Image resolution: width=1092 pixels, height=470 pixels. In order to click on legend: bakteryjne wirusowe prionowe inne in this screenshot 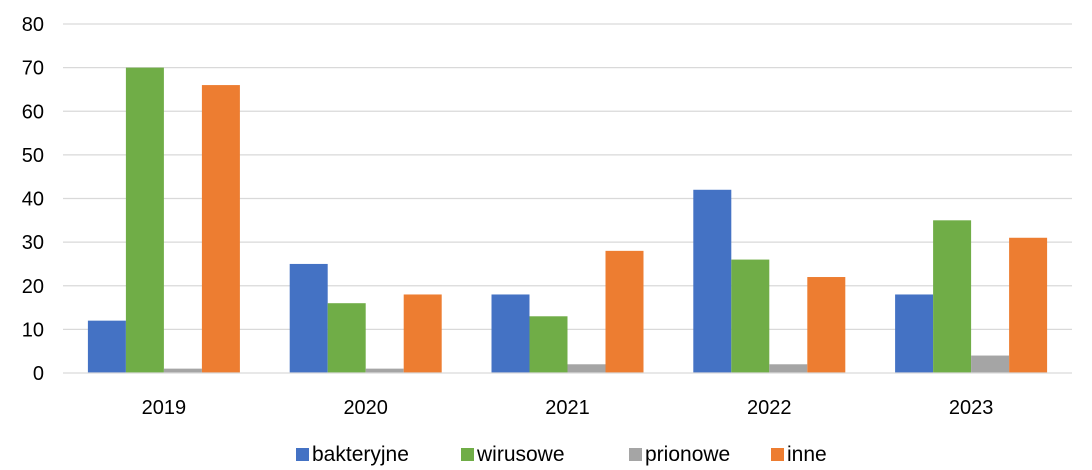, I will do `click(561, 454)`.